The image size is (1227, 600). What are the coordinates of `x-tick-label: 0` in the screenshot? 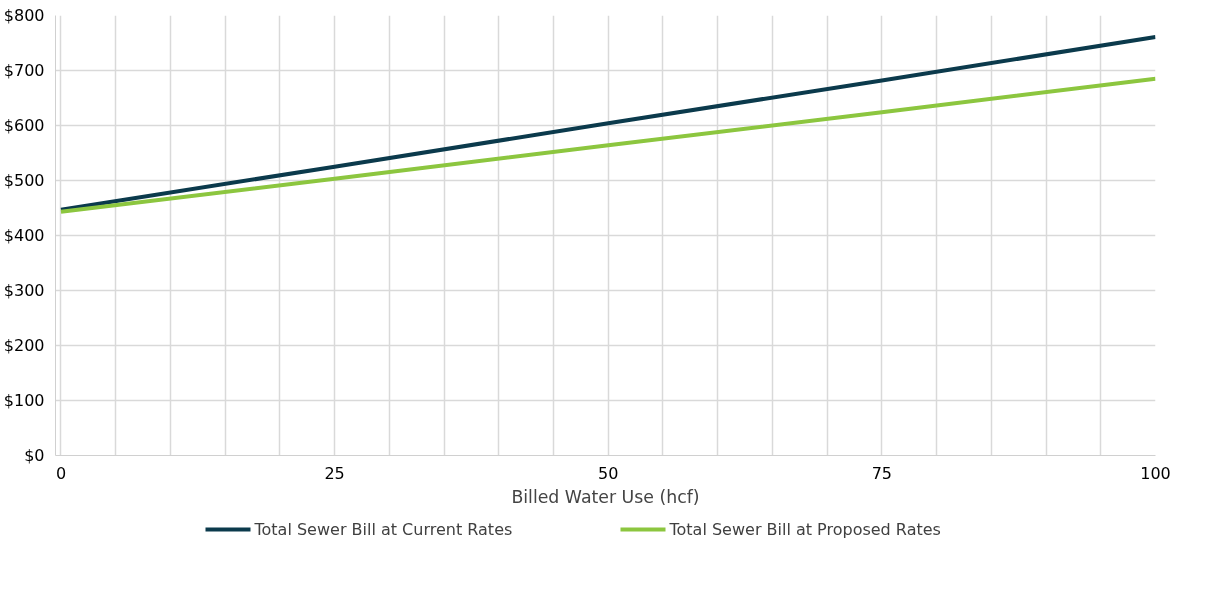 It's located at (61, 473).